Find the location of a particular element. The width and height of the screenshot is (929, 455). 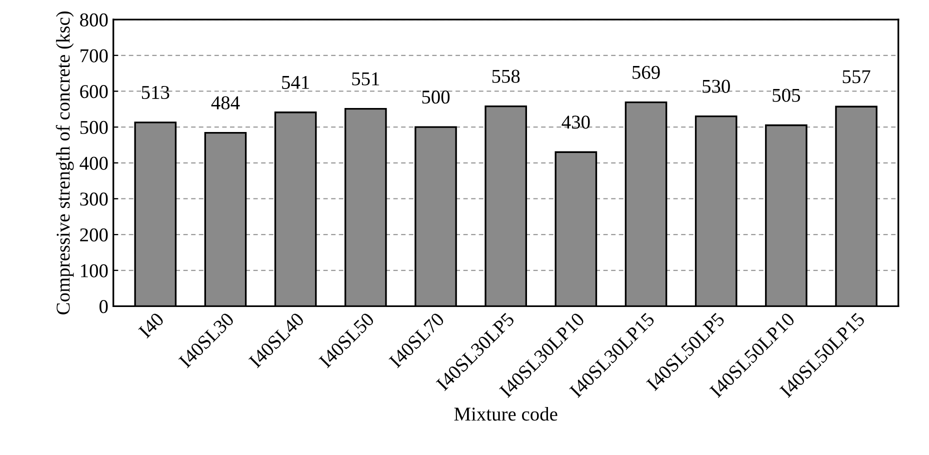

data-label: 500 is located at coordinates (436, 97).